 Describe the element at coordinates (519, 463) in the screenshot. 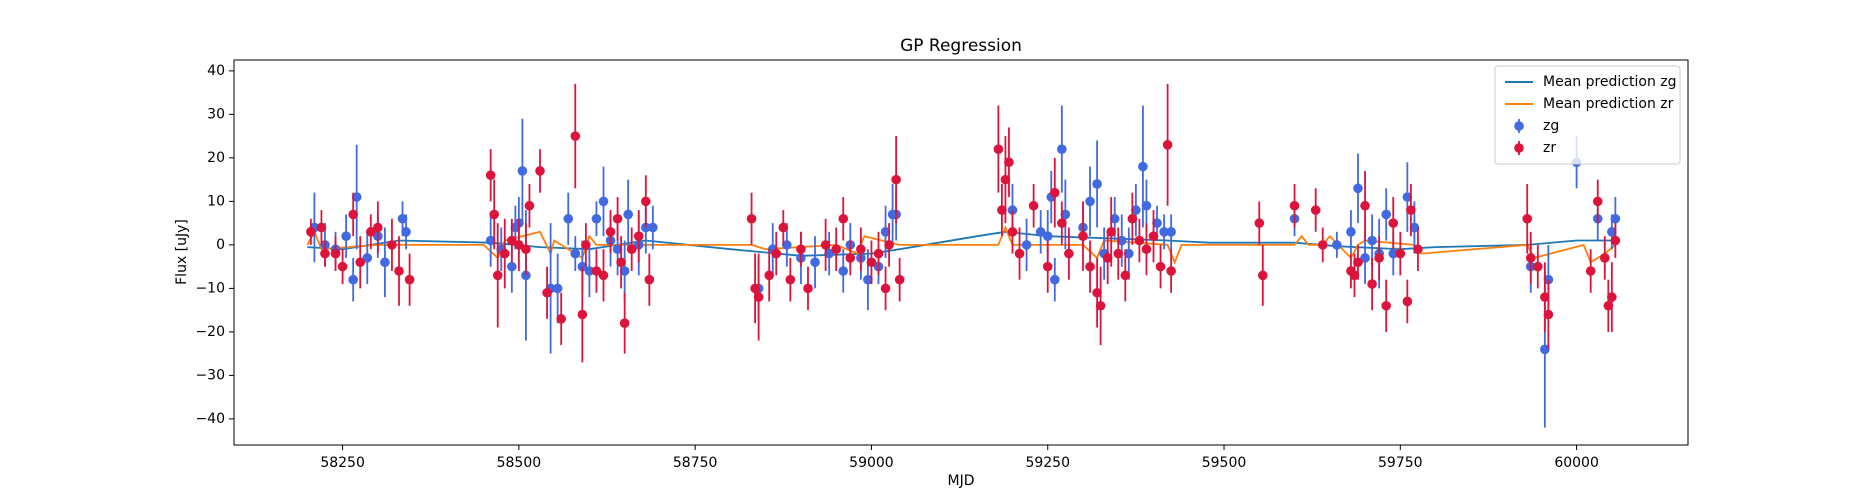

I see `x-tick-label: 58500` at that location.